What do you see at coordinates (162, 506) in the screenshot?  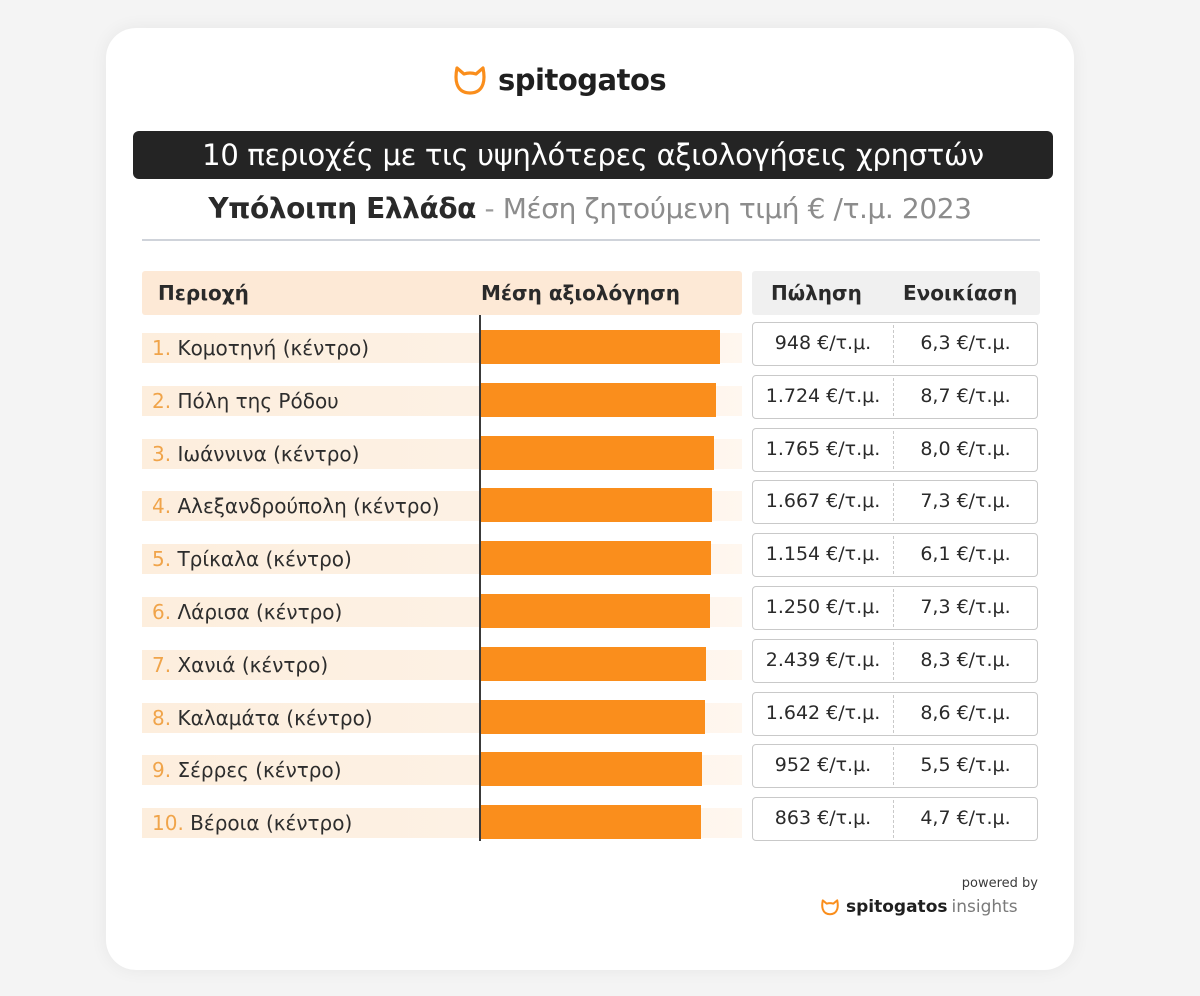 I see `row-rank: 4.` at bounding box center [162, 506].